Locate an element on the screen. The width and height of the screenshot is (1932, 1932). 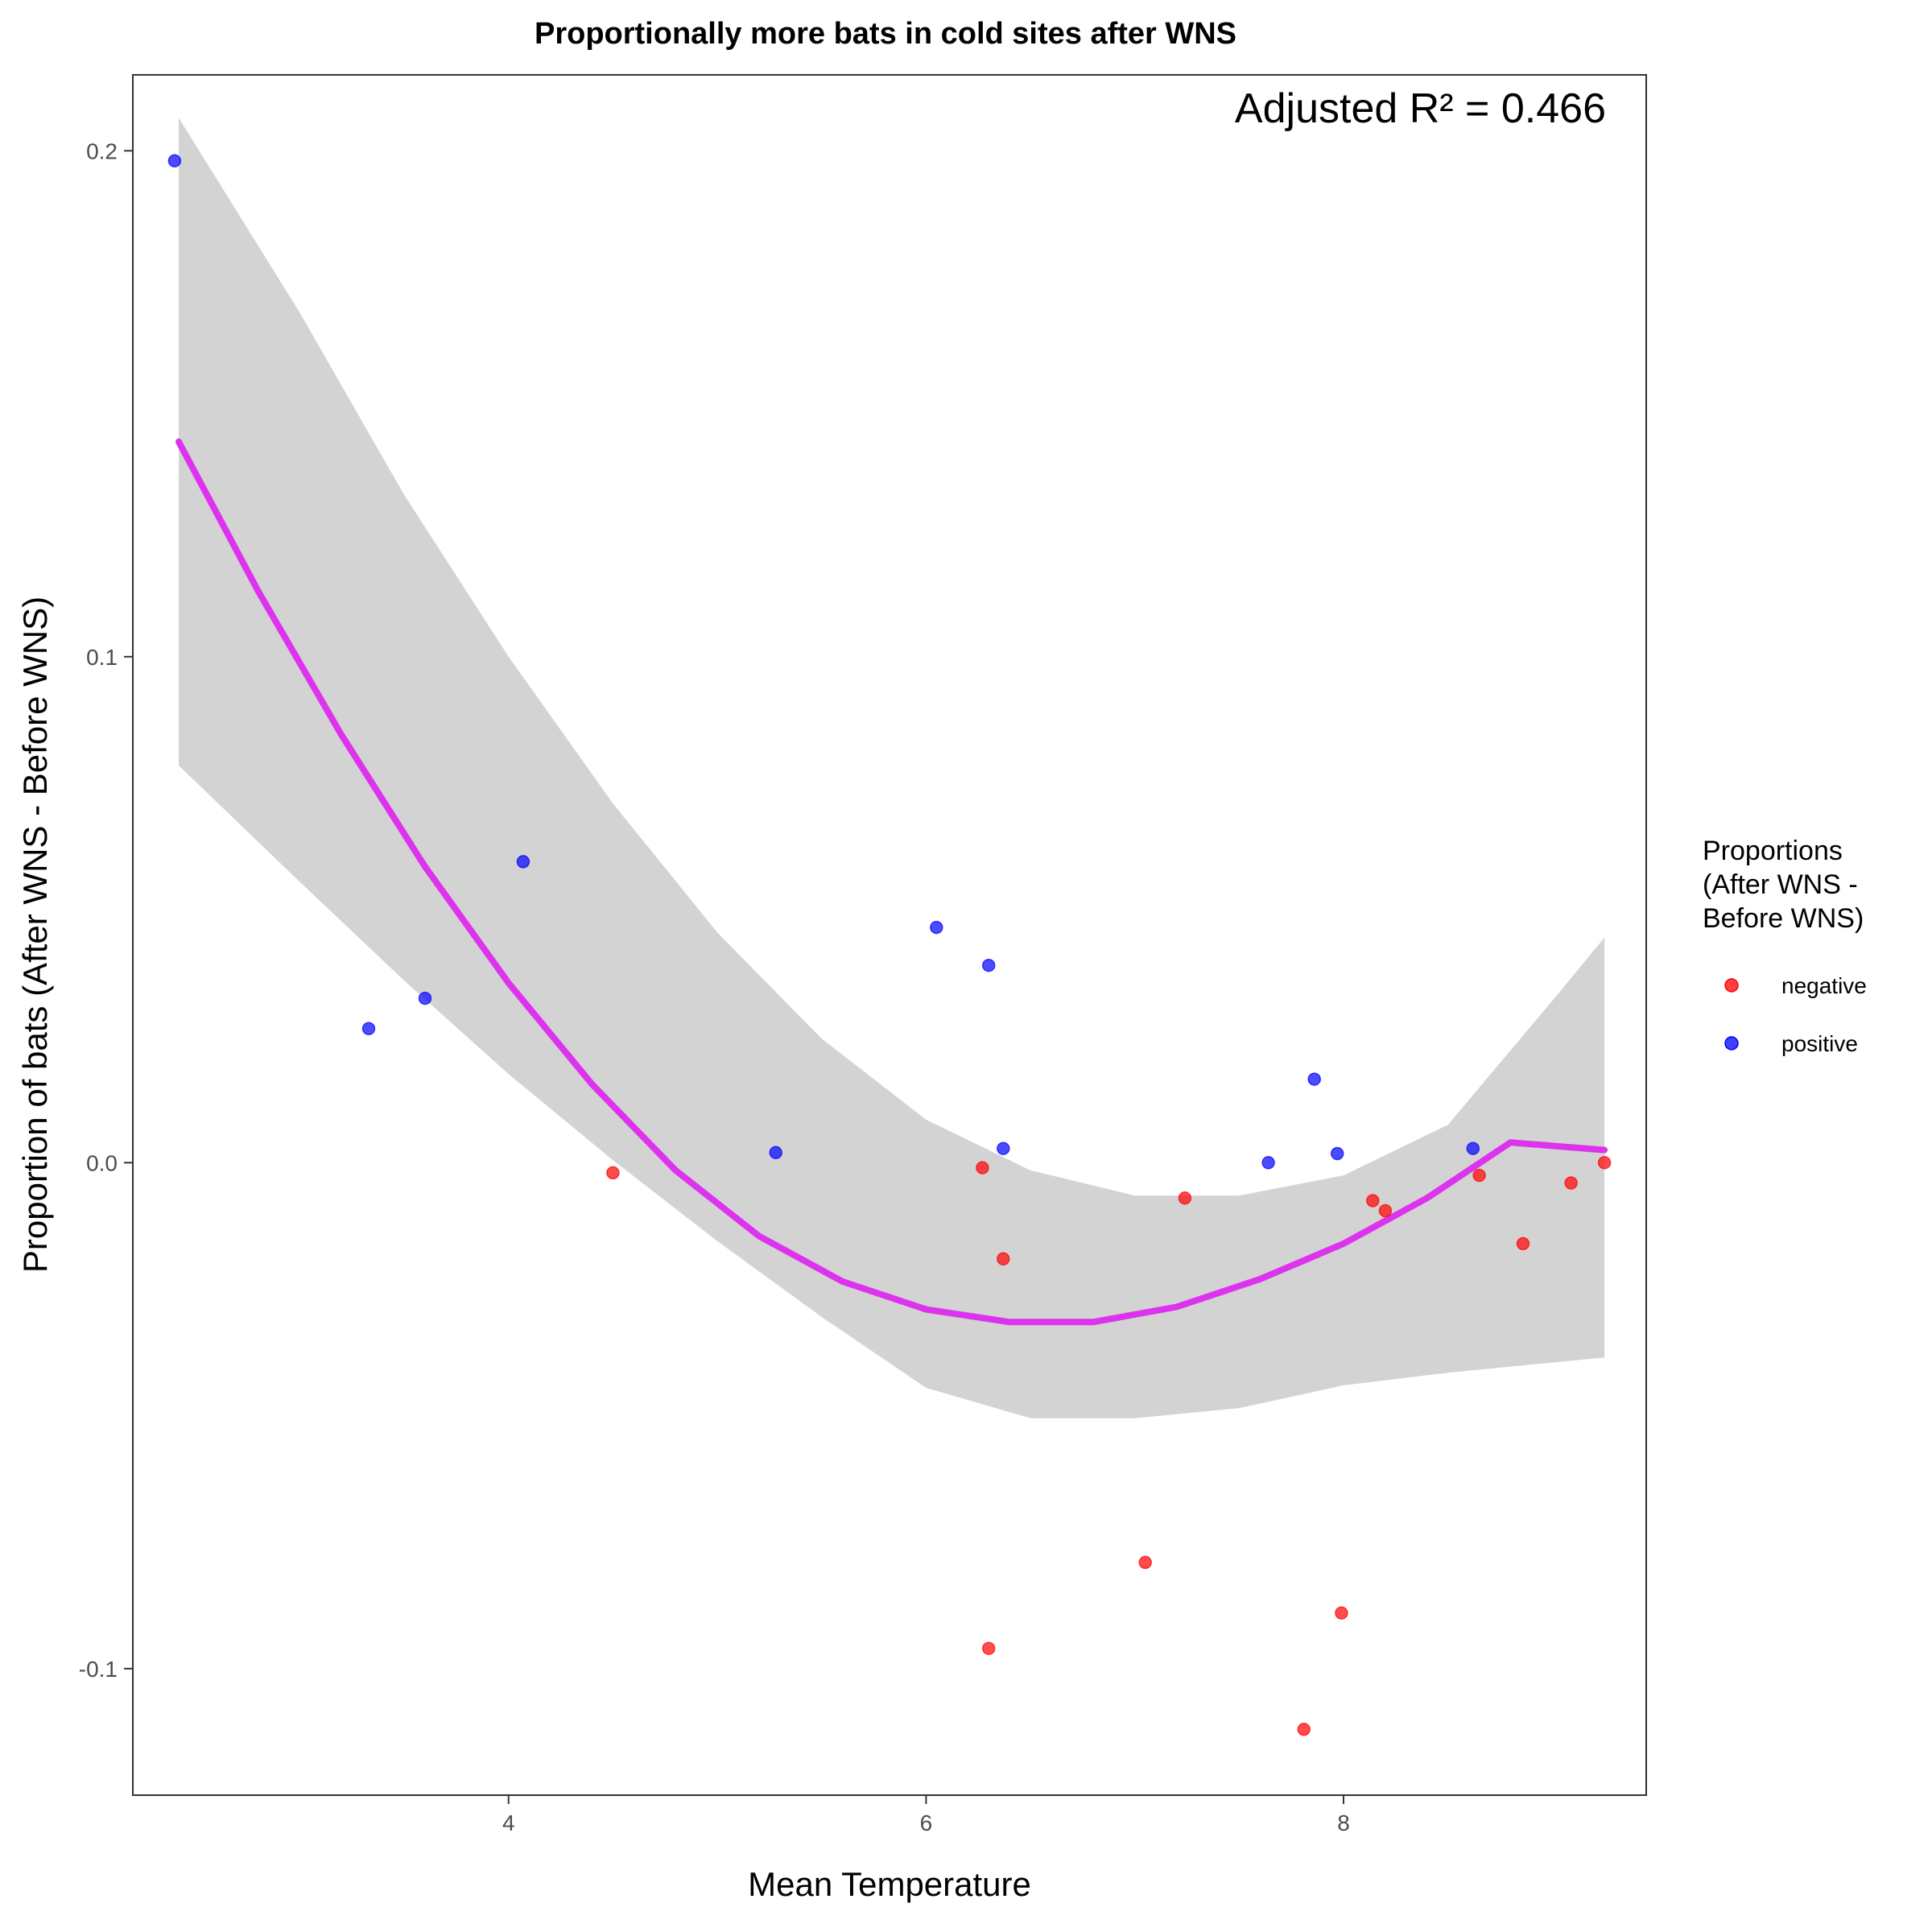
legend-label-positive: positive is located at coordinates (1819, 1043).